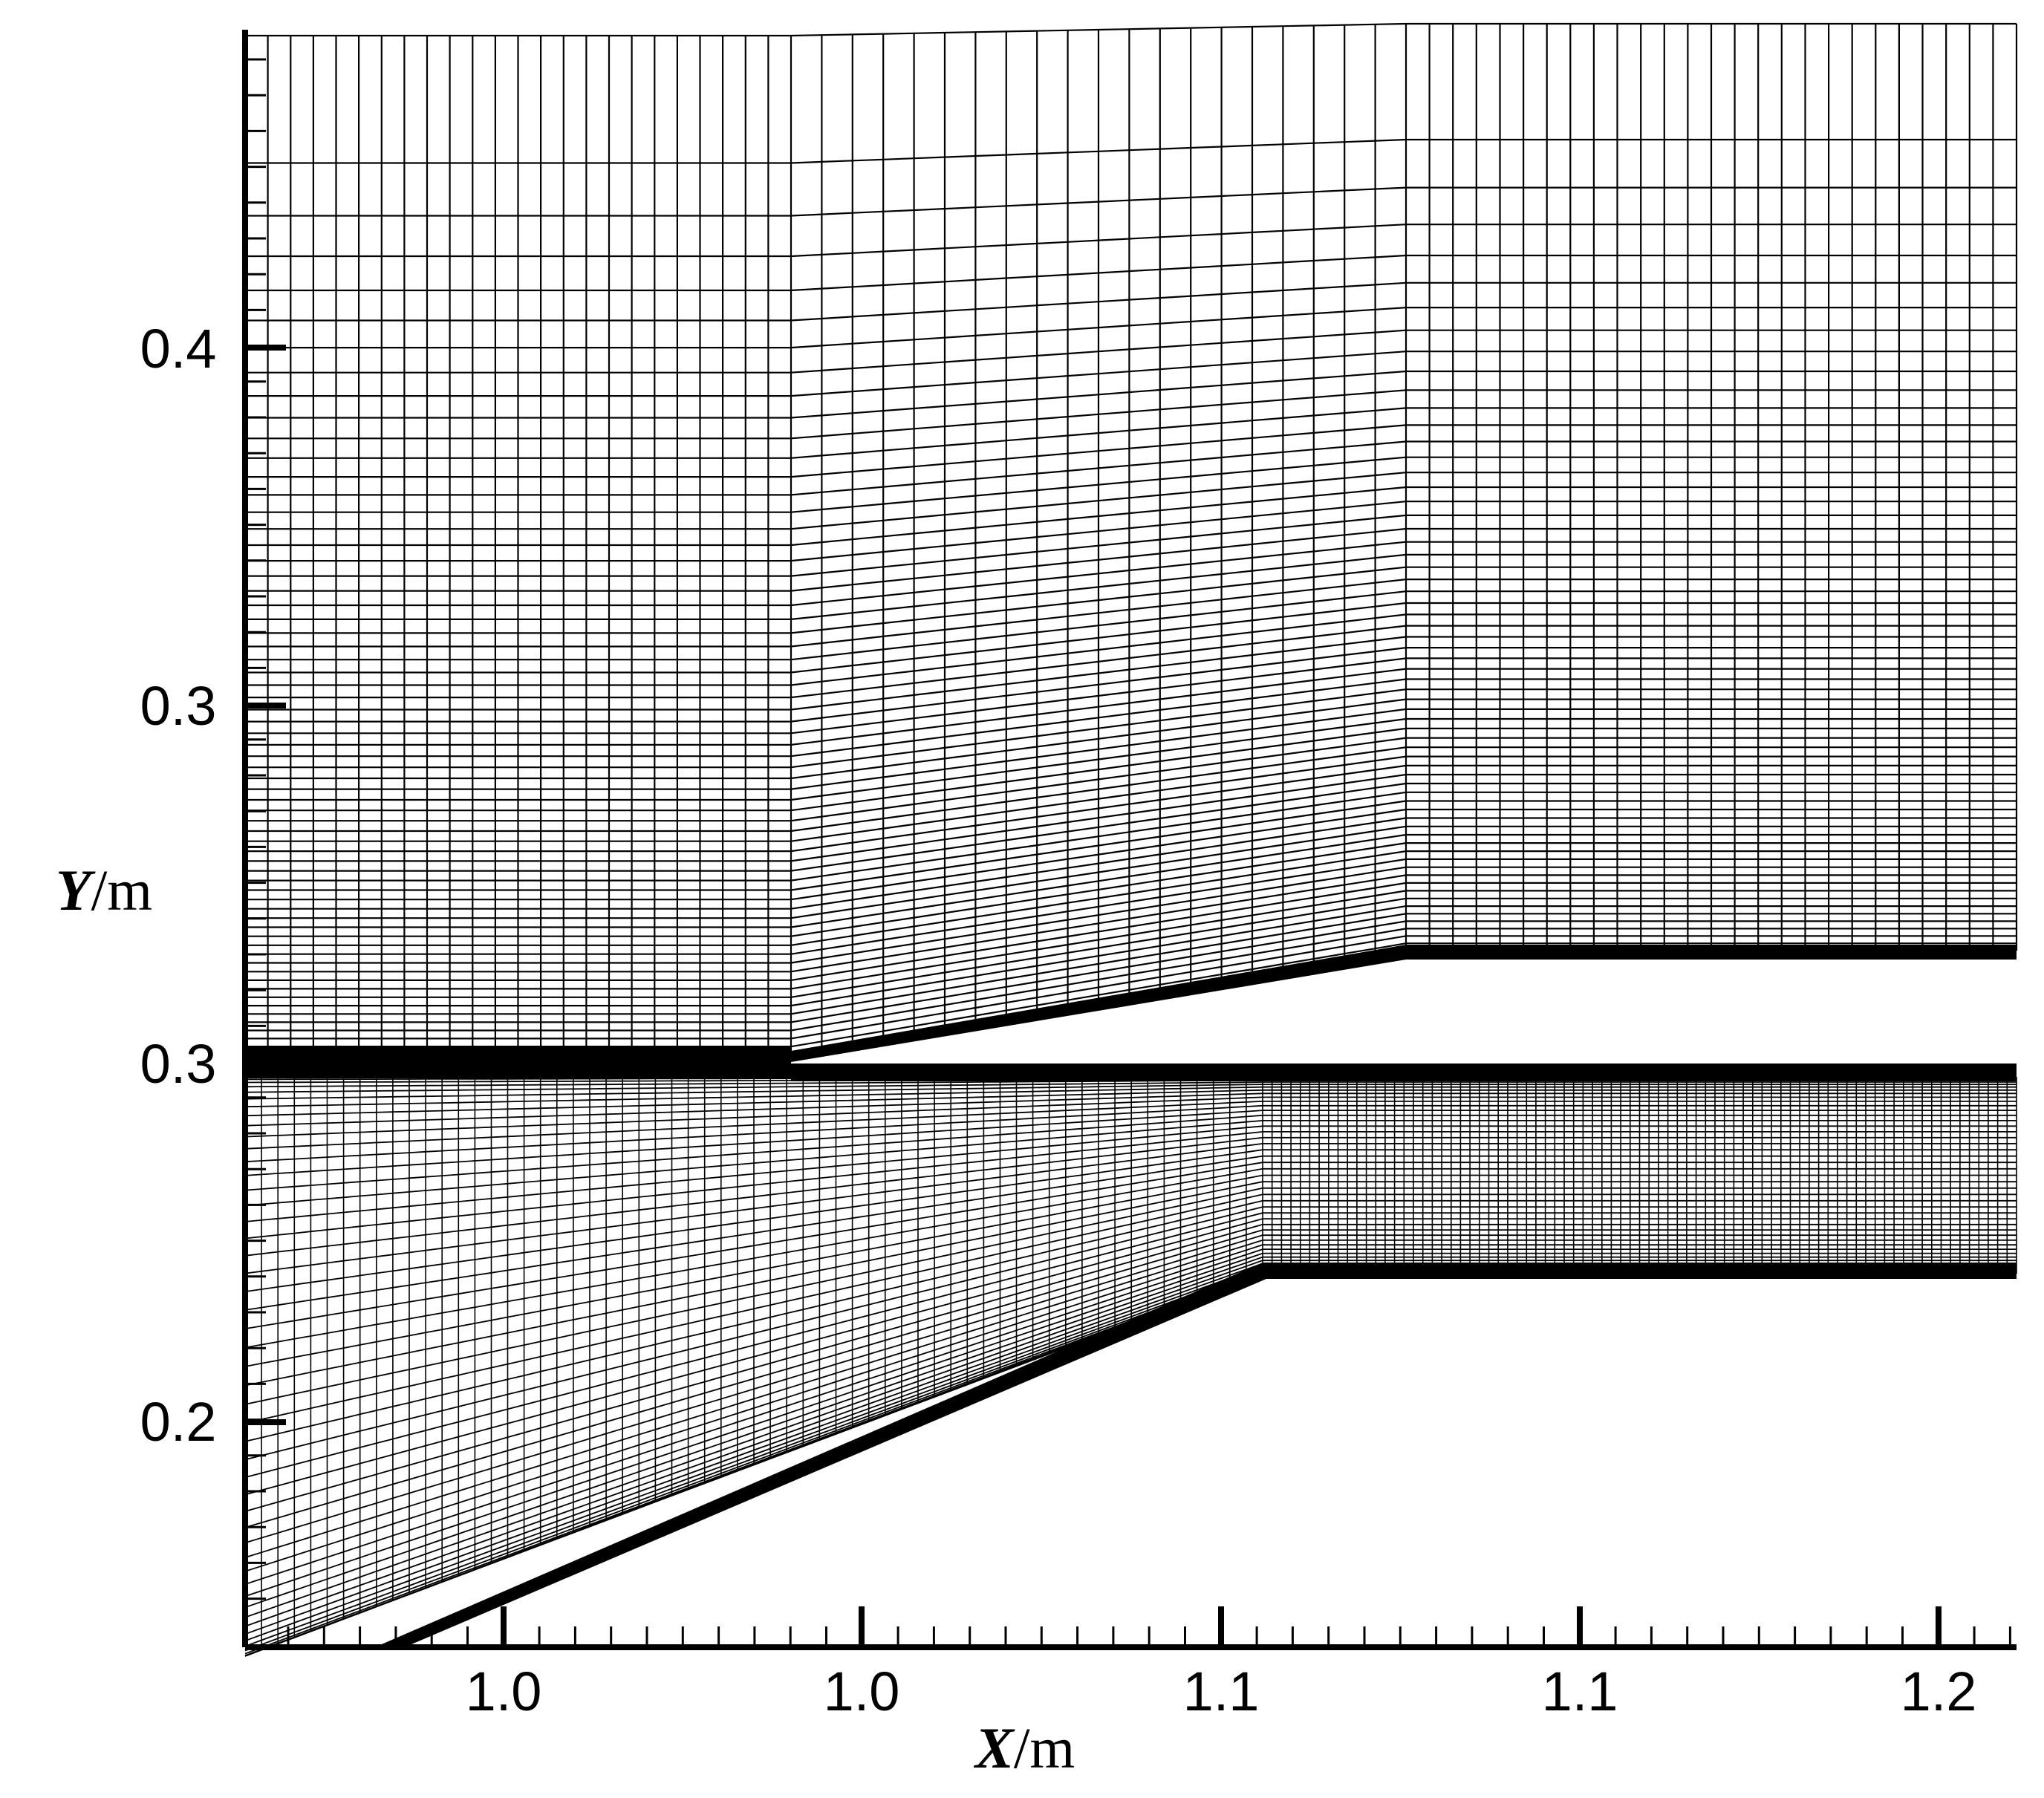  What do you see at coordinates (994, 1748) in the screenshot?
I see `x-axis-variable: X` at bounding box center [994, 1748].